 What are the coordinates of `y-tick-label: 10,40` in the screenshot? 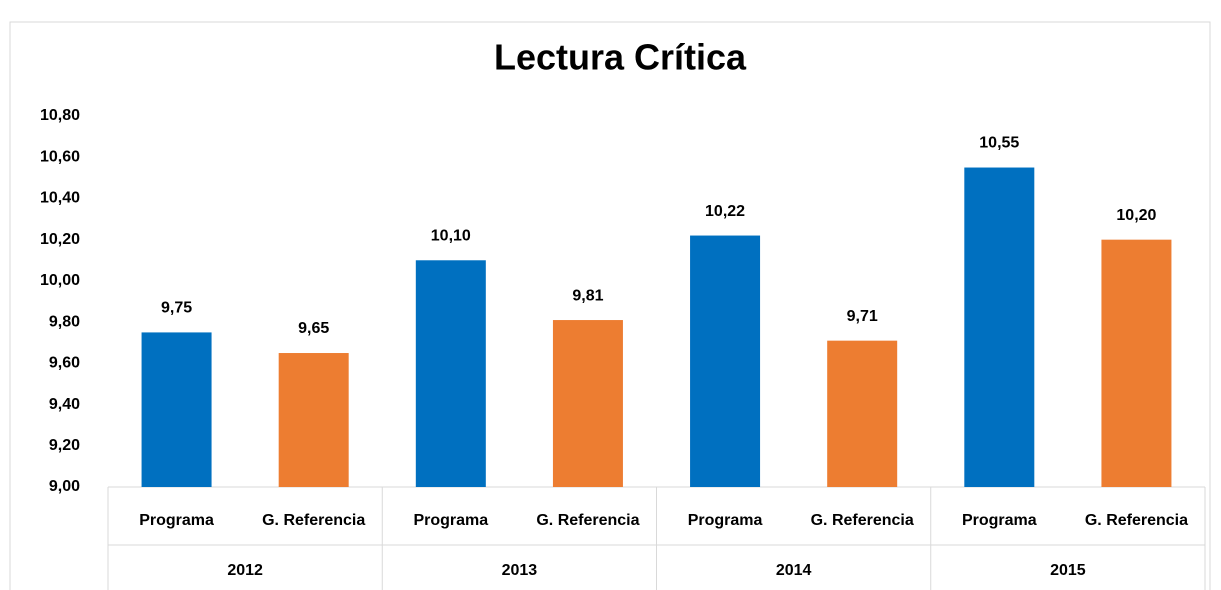 It's located at (60, 198).